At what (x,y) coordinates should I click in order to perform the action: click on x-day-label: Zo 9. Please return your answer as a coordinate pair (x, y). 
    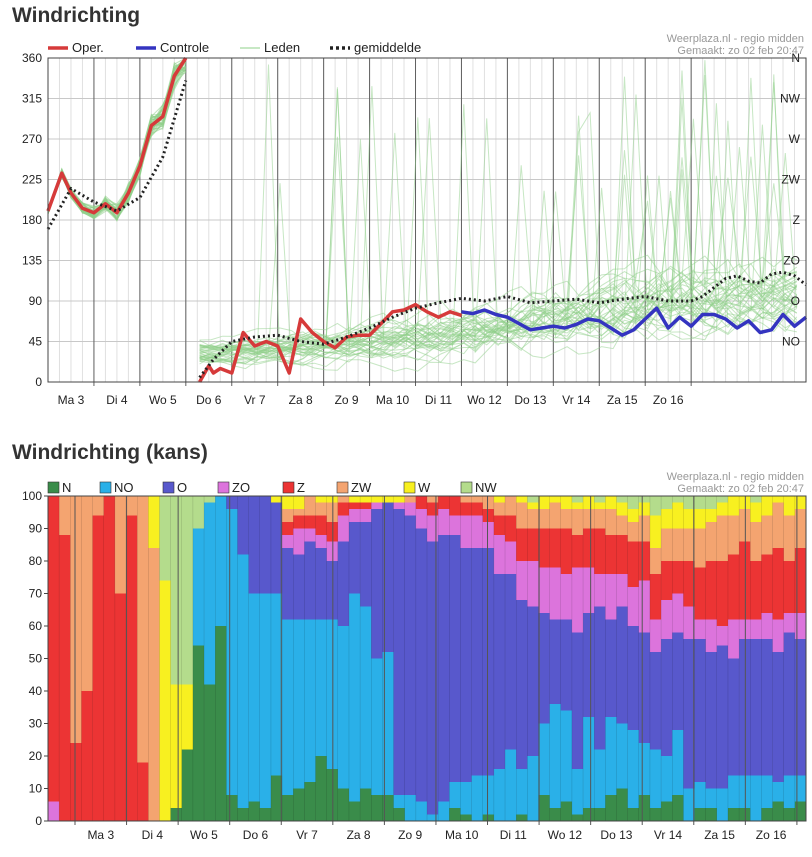
    Looking at the image, I should click on (347, 400).